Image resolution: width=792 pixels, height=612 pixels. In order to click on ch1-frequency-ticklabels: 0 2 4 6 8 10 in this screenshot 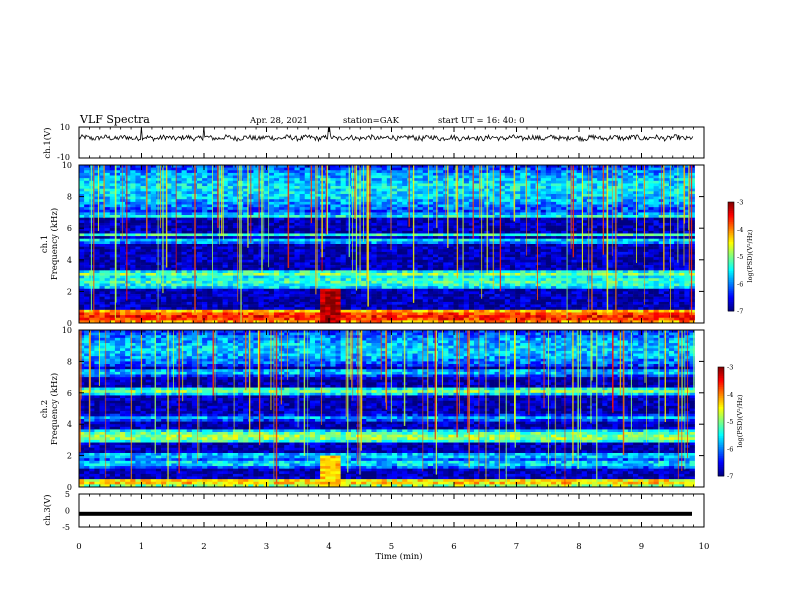, I will do `click(67, 244)`.